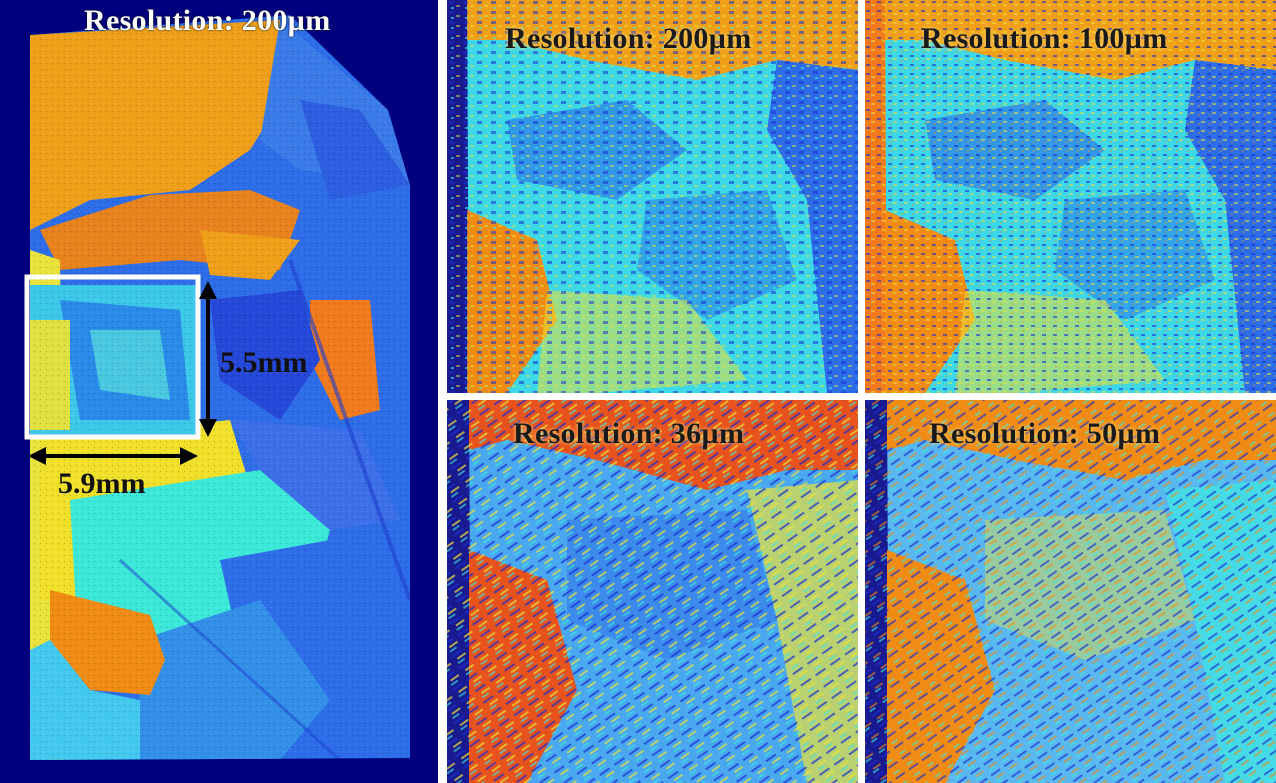 This screenshot has height=783, width=1276. I want to click on vertical-dimension-arrow, so click(208, 359).